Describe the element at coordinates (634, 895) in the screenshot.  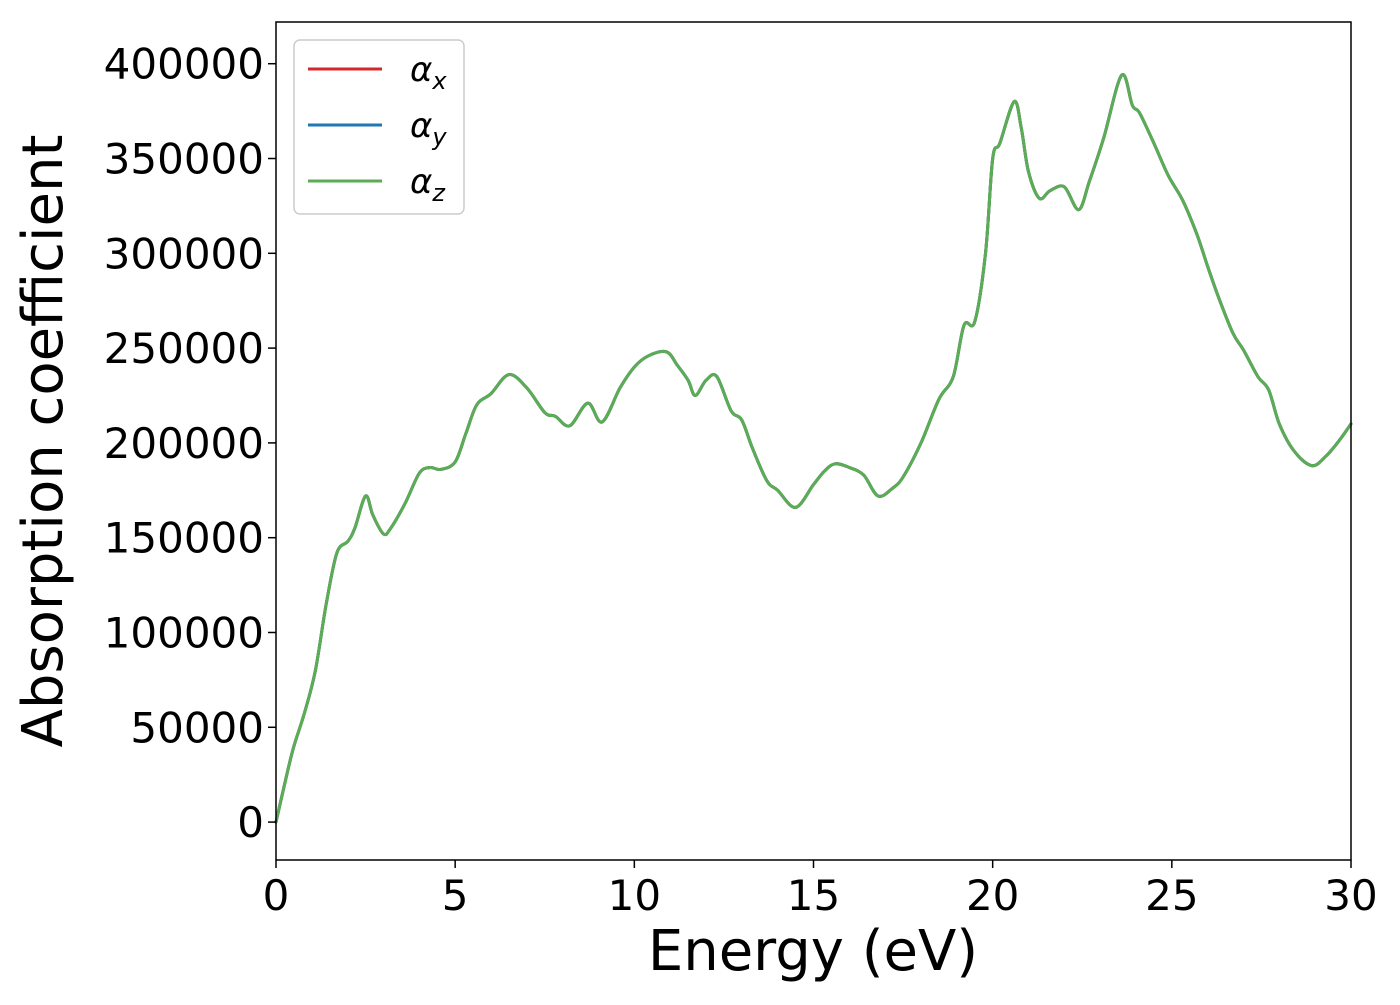
I see `x-tick-label: 10` at that location.